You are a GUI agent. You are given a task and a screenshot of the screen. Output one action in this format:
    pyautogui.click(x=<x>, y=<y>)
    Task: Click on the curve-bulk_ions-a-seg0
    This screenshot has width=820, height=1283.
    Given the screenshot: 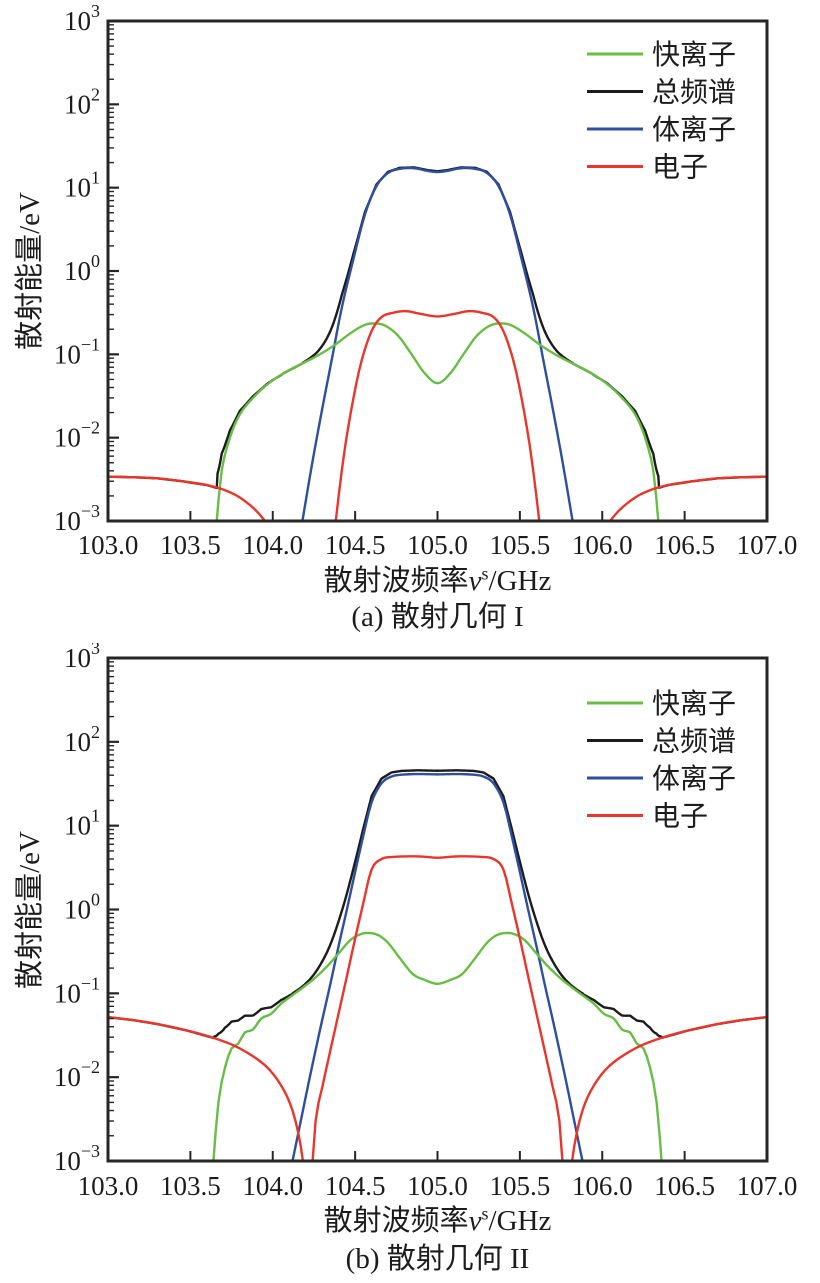 What is the action you would take?
    pyautogui.click(x=437, y=344)
    